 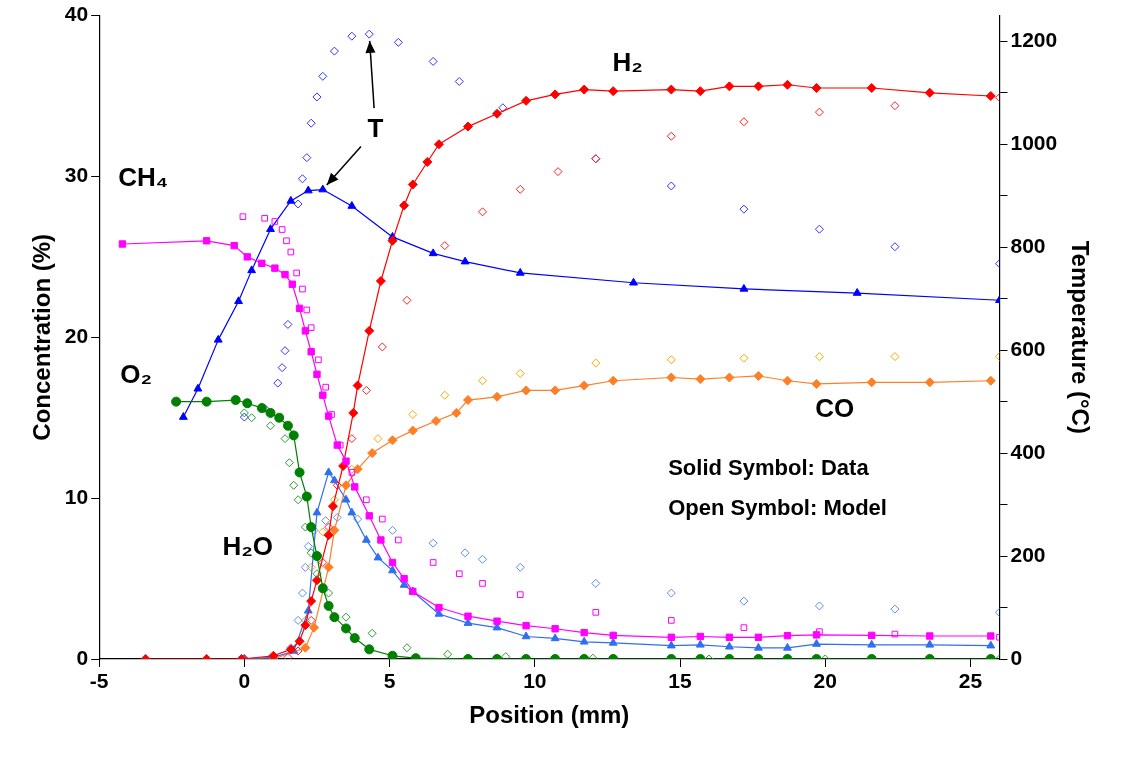 I want to click on x-axis-title: Position (mm), so click(x=549, y=715).